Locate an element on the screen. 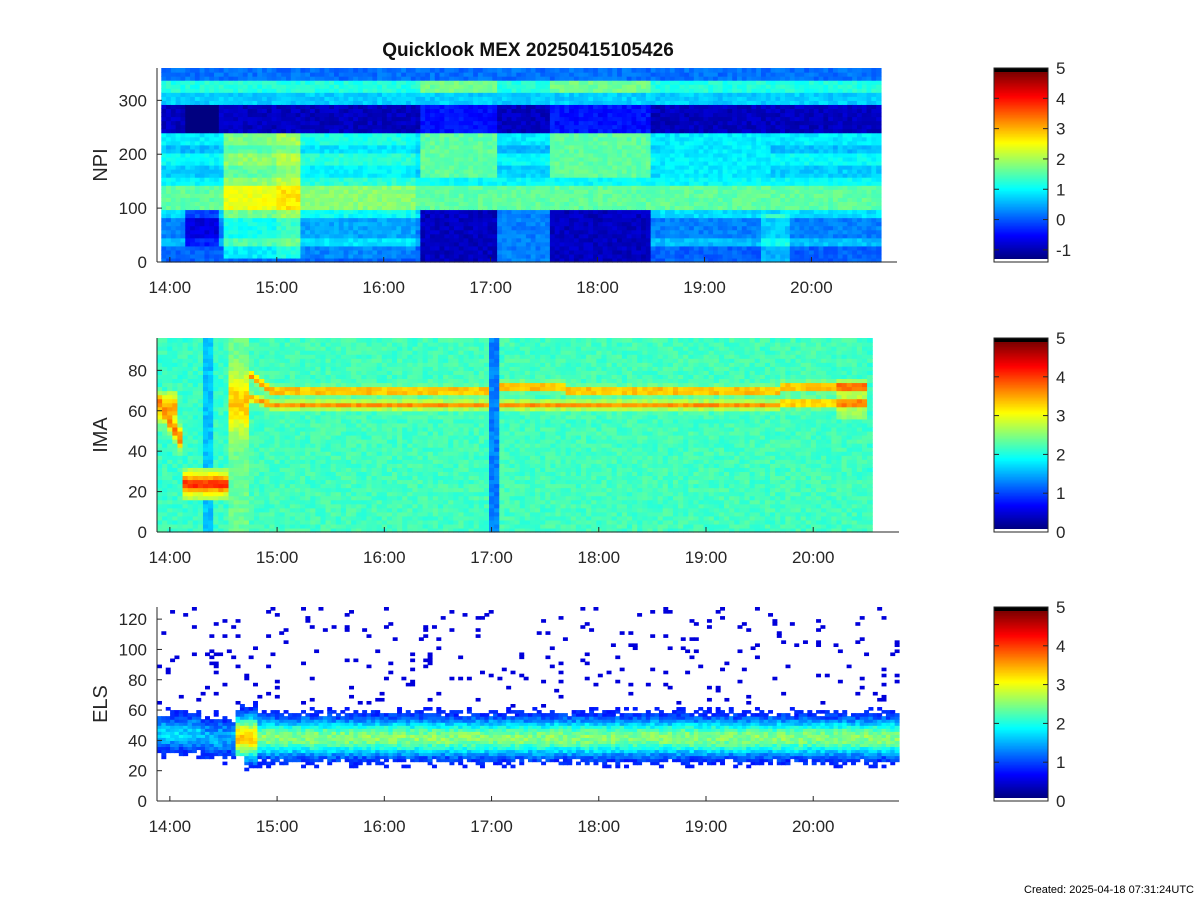 The image size is (1200, 900). y-tick-label: 300 is located at coordinates (133, 100).